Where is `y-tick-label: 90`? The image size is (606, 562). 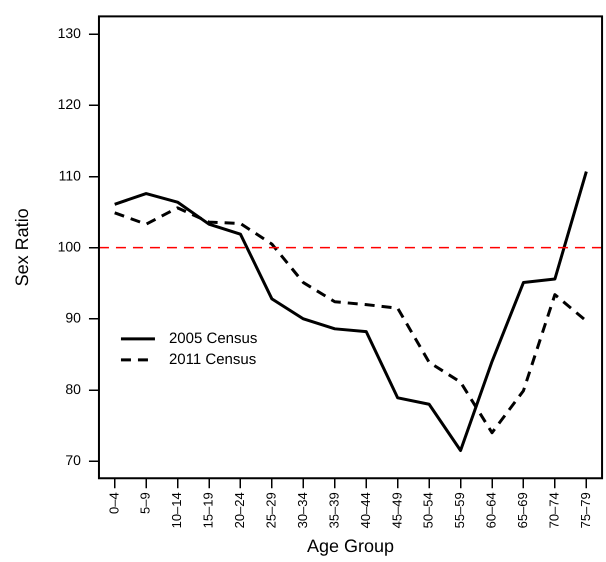
y-tick-label: 90 is located at coordinates (73, 318).